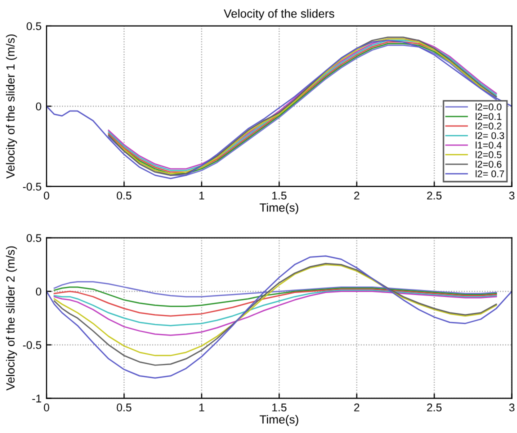  What do you see at coordinates (11, 318) in the screenshot?
I see `y-axis-title: Velocity of the slider 2 (m/s)` at bounding box center [11, 318].